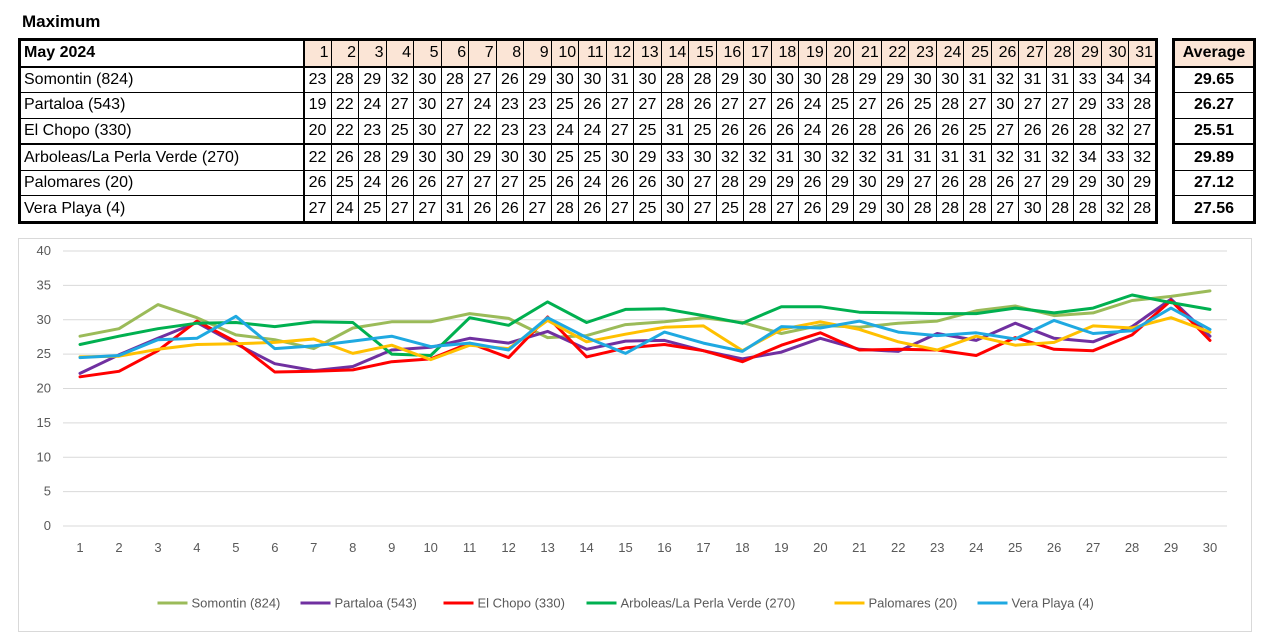 This screenshot has width=1280, height=641. What do you see at coordinates (430, 547) in the screenshot?
I see `x-tick-label: 10` at bounding box center [430, 547].